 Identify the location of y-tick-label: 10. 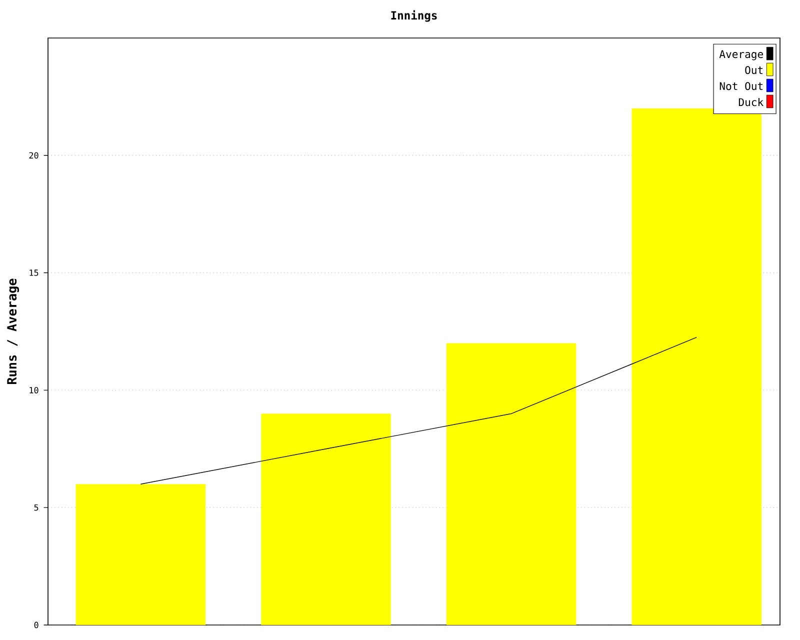
(34, 390).